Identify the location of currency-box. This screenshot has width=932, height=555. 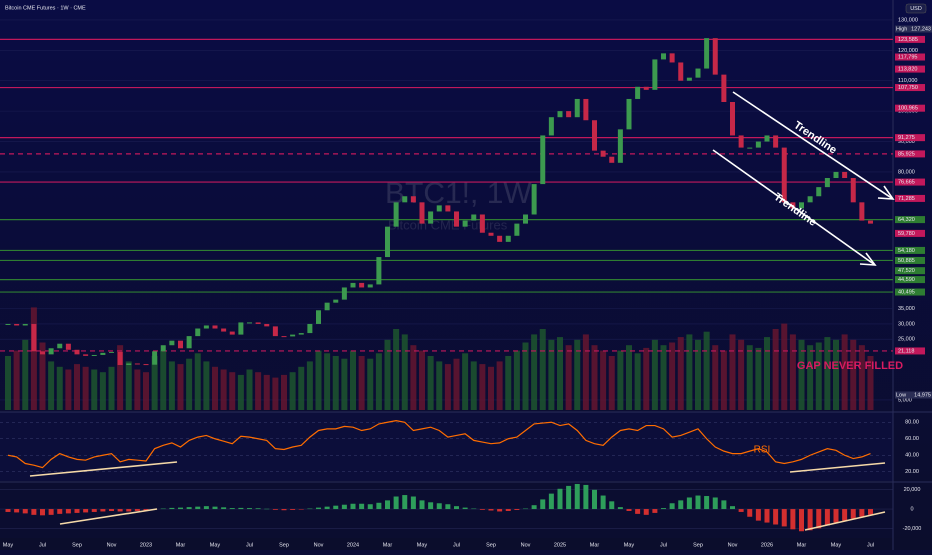
(916, 8).